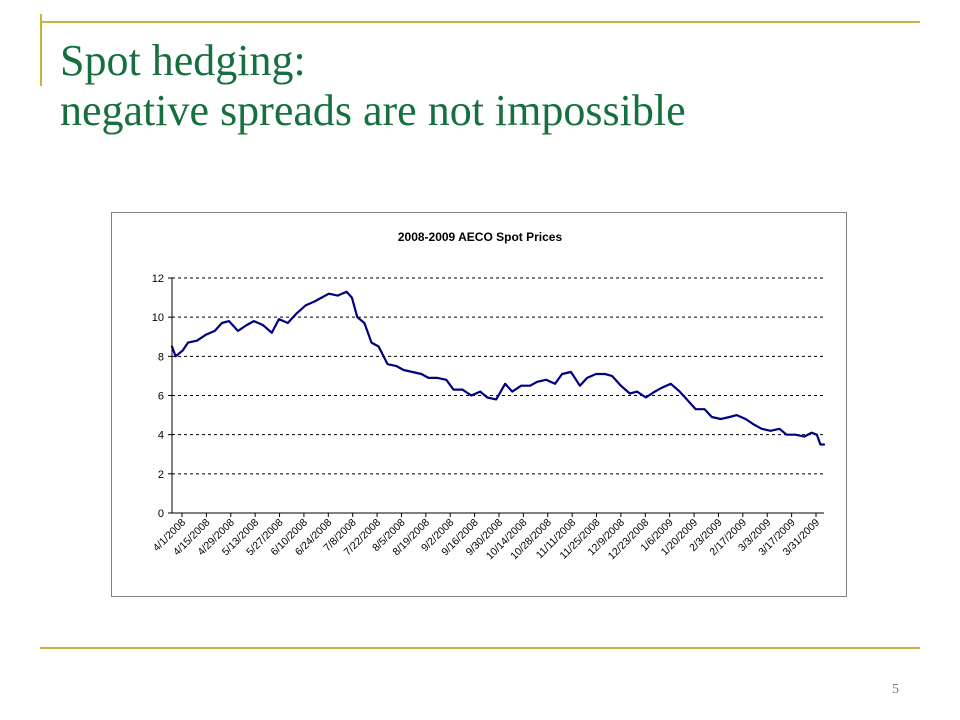 The width and height of the screenshot is (960, 720). I want to click on slide-title-line-1: Spot hedging:, so click(183, 60).